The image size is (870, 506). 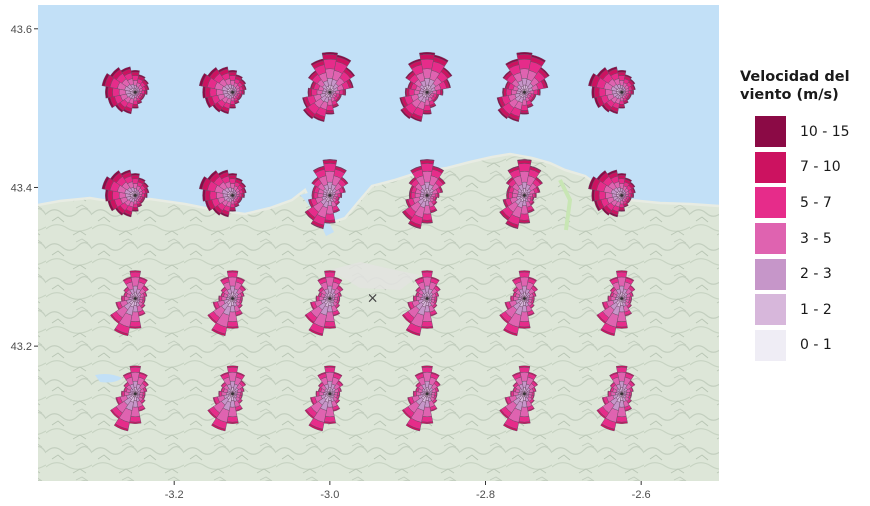 What do you see at coordinates (789, 95) in the screenshot?
I see `legend-title-line2: viento (m/s)` at bounding box center [789, 95].